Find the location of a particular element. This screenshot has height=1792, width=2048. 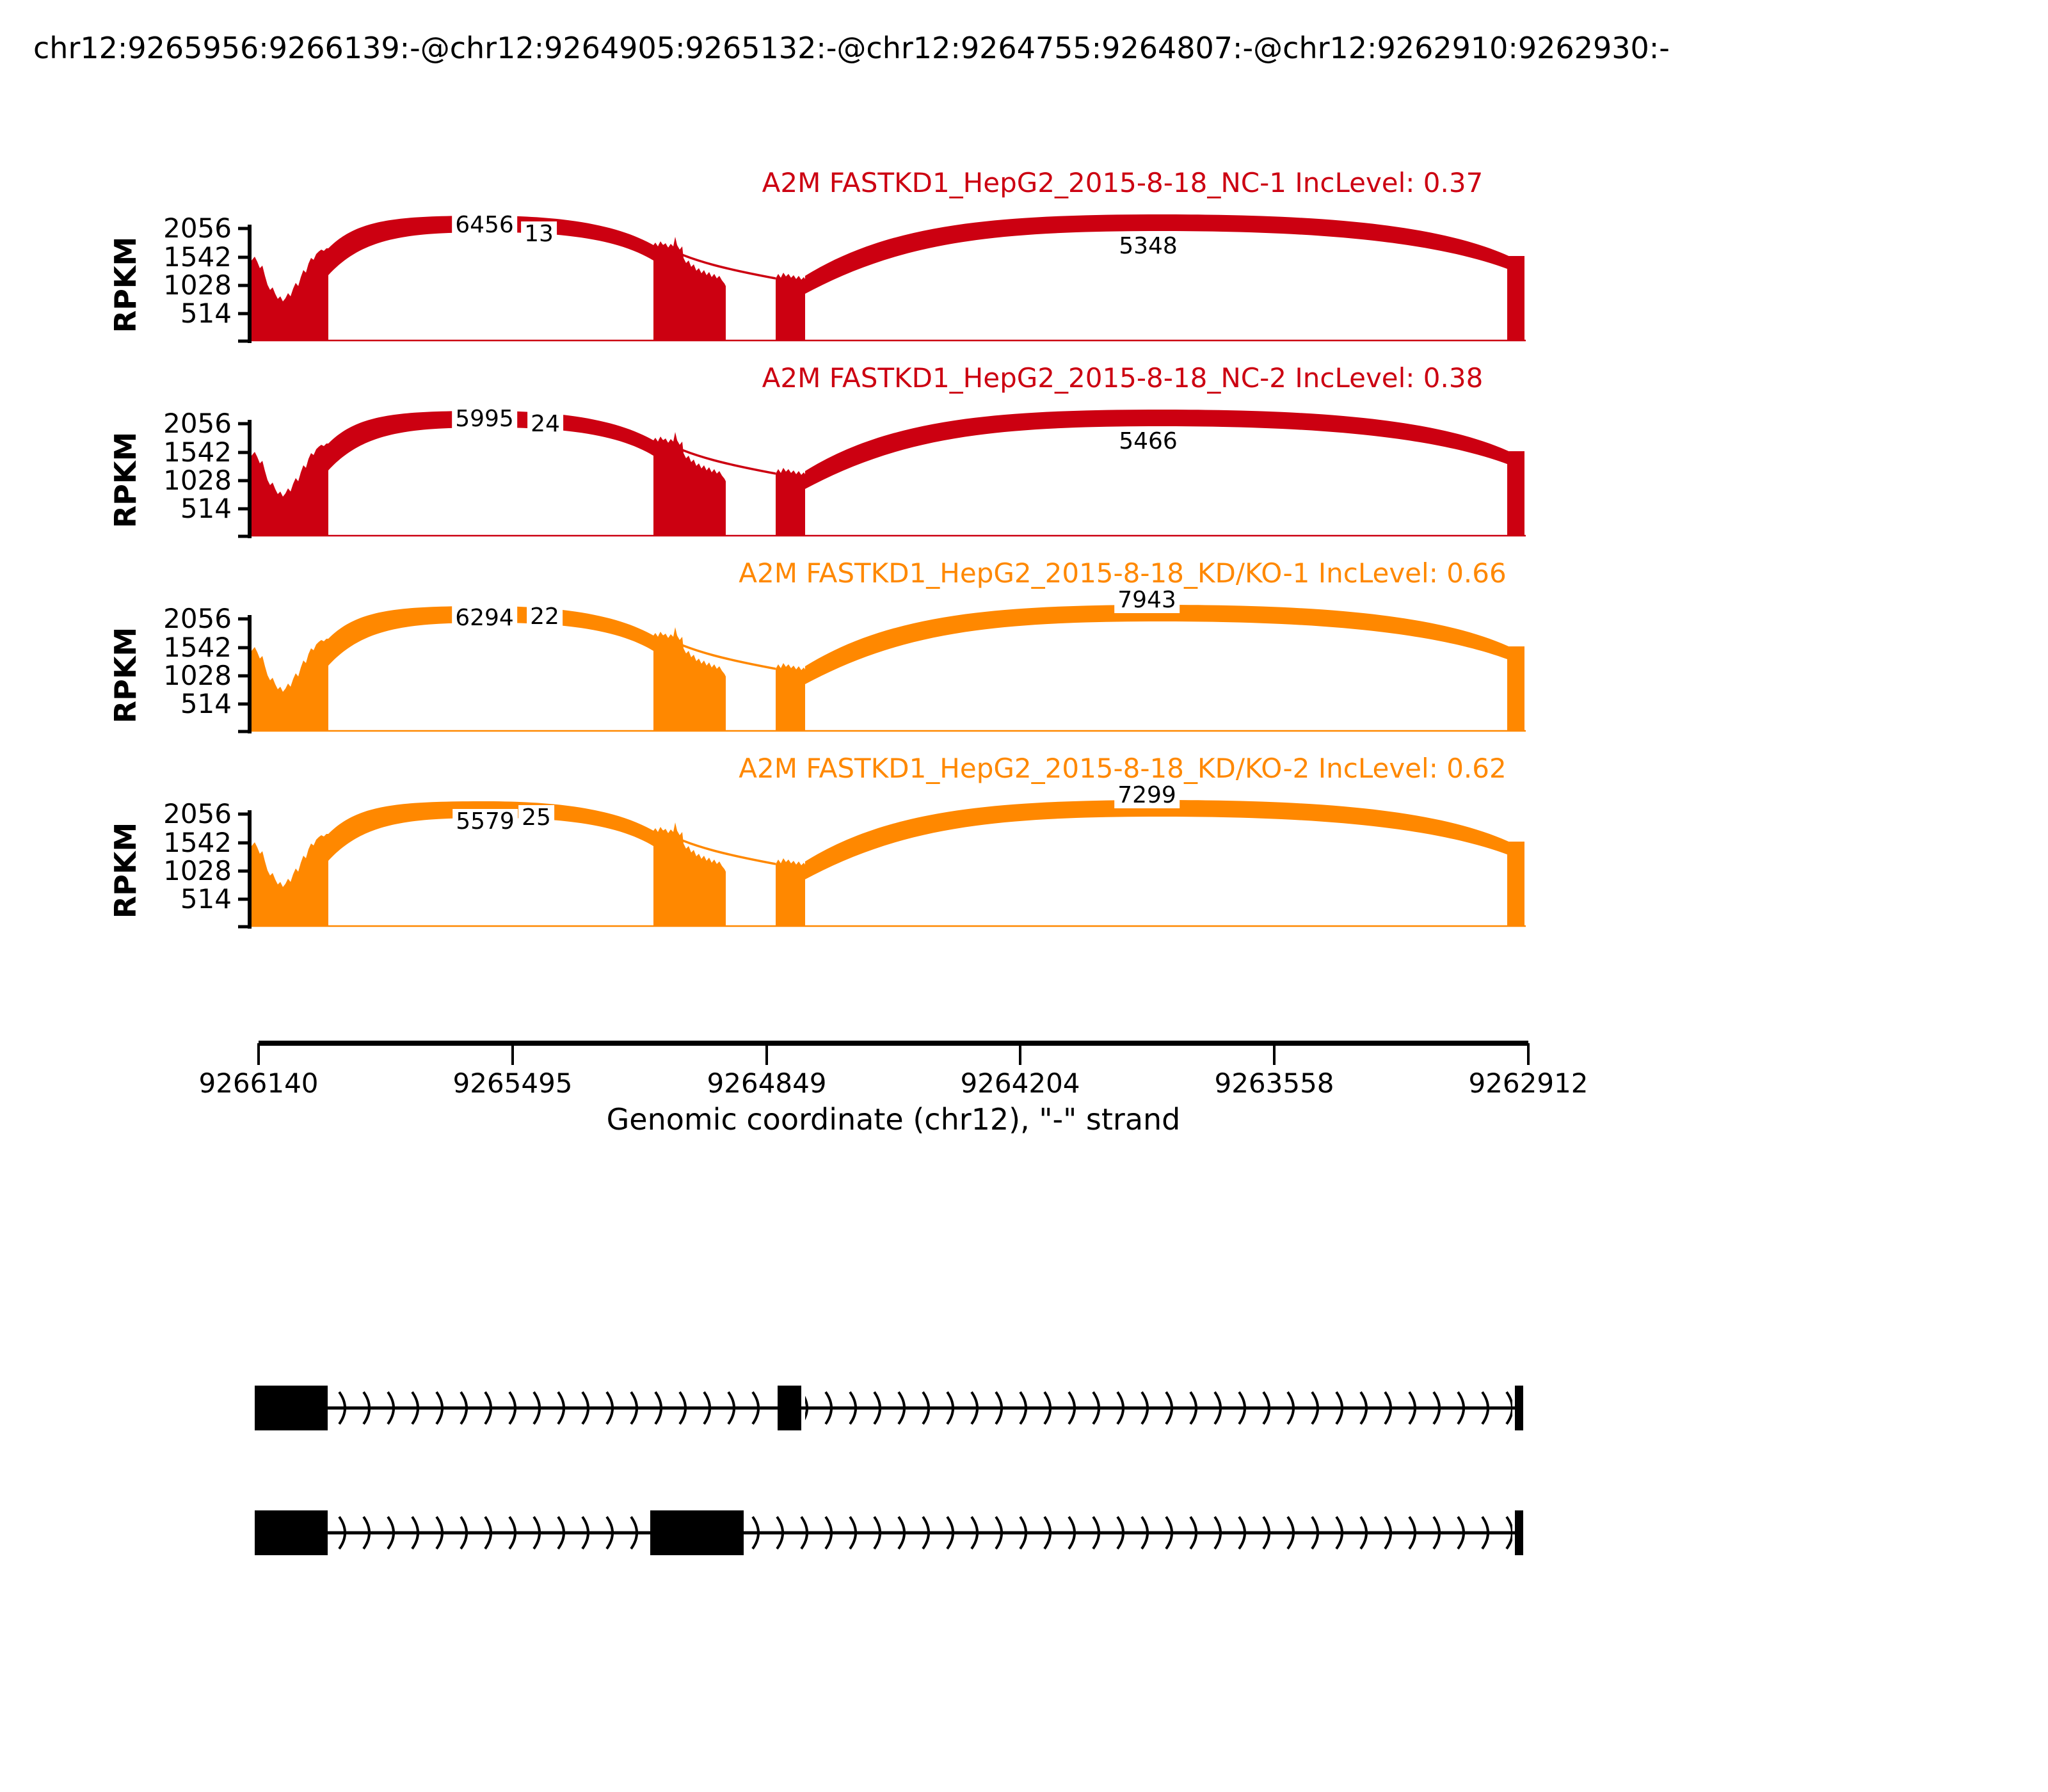

junction-count-right: 7299 is located at coordinates (1147, 795).